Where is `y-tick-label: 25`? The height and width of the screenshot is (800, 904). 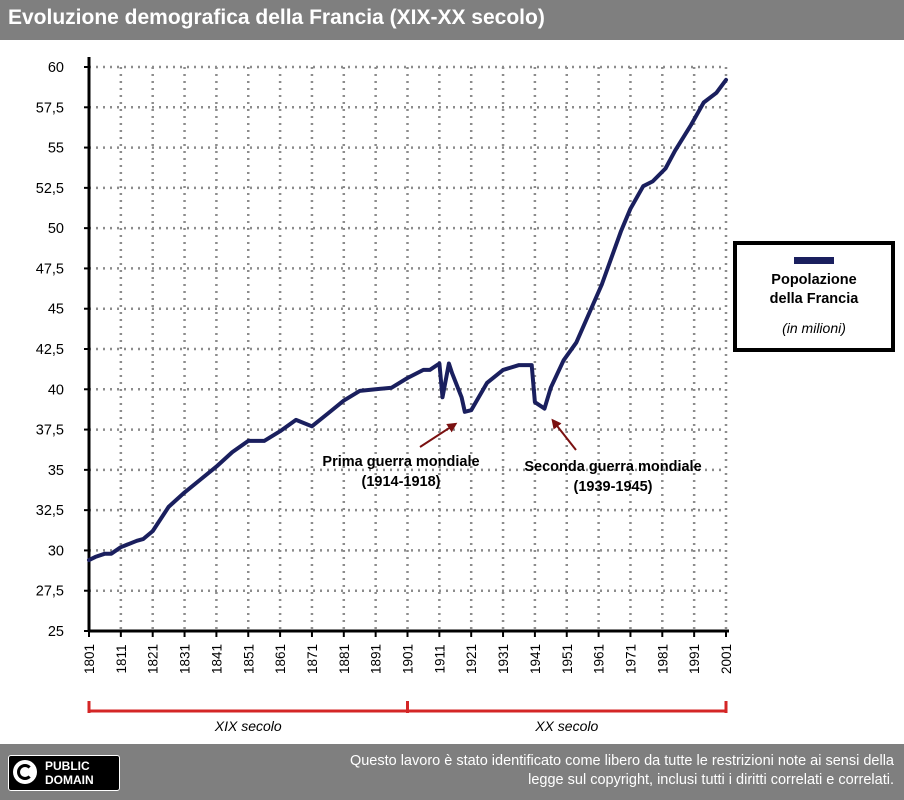
y-tick-label: 25 is located at coordinates (56, 632).